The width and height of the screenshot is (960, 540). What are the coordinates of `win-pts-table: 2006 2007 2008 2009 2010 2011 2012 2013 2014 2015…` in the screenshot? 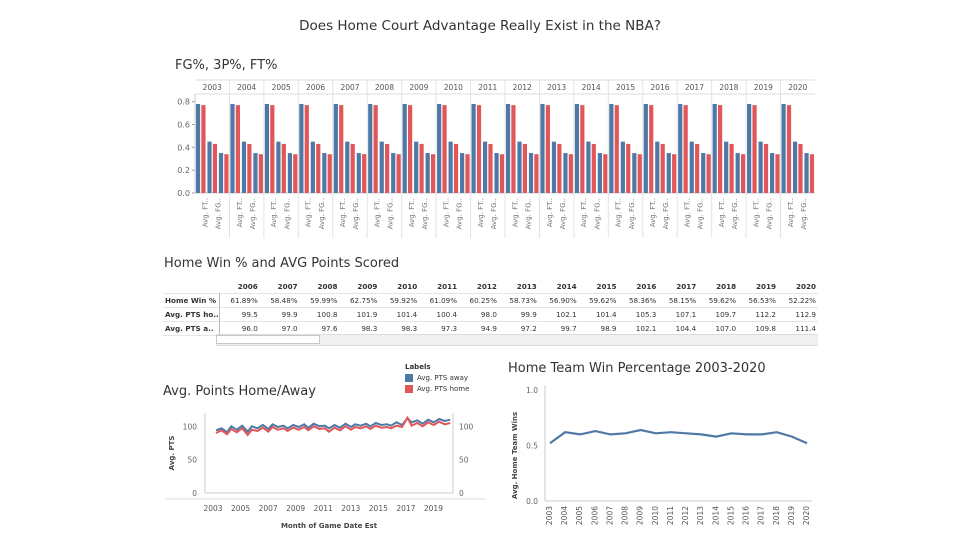 It's located at (490, 308).